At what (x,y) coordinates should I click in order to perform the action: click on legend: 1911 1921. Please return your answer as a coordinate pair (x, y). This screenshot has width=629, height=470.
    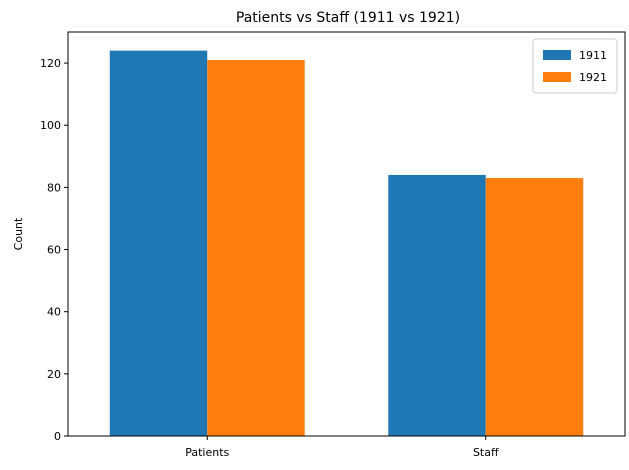
    Looking at the image, I should click on (575, 66).